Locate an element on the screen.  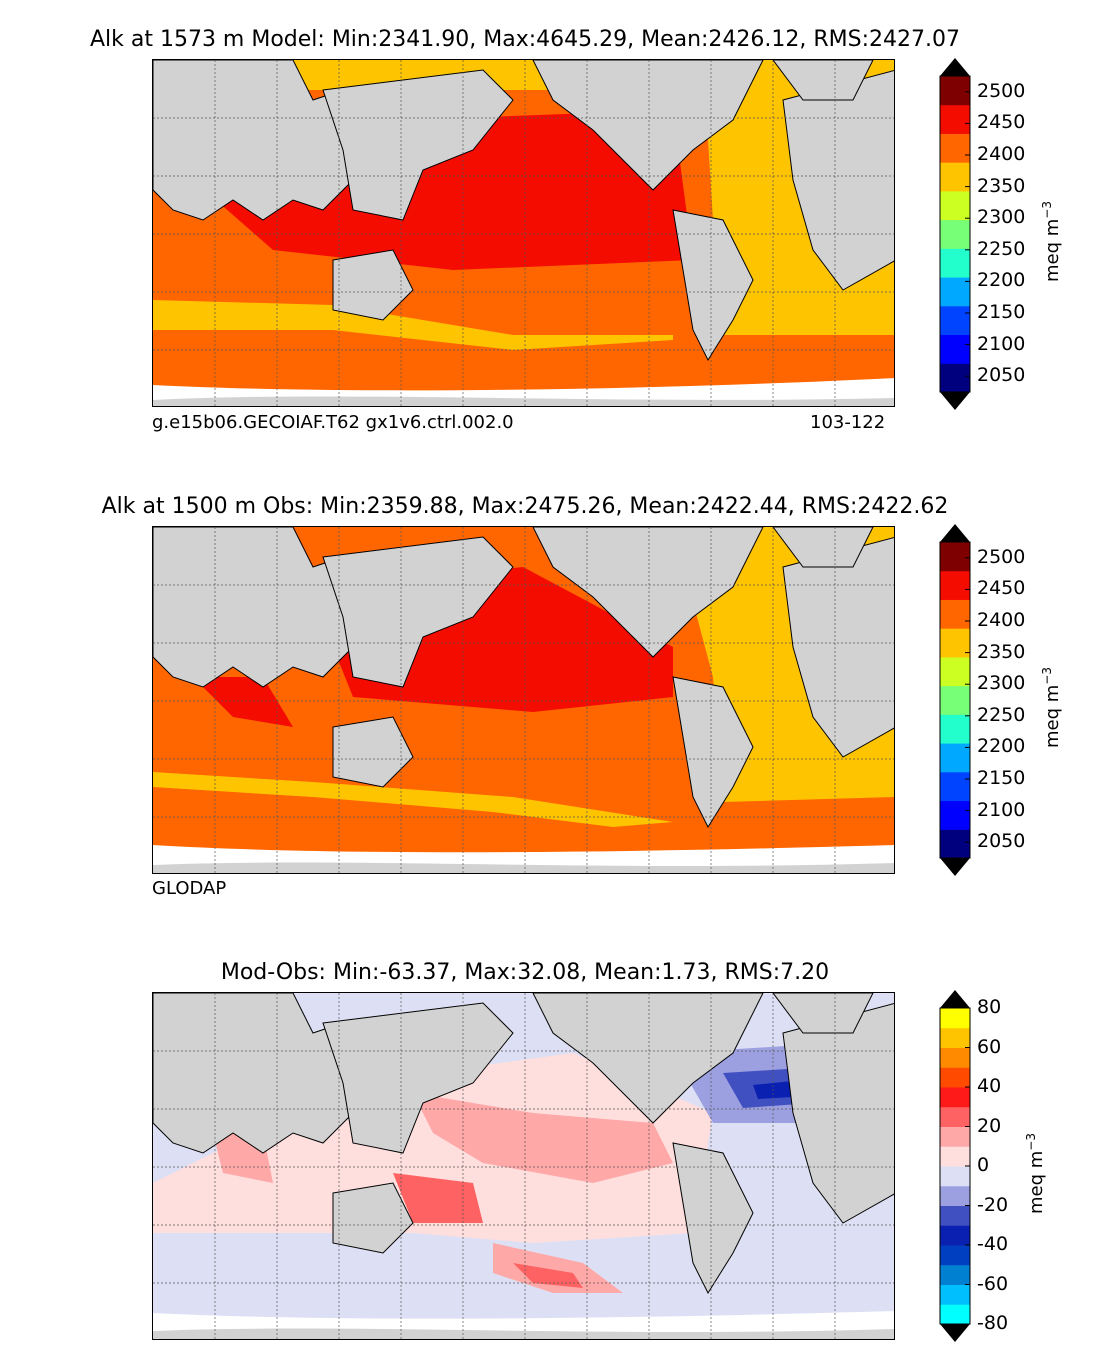
colorbar-tick-label: -60 is located at coordinates (993, 1283).